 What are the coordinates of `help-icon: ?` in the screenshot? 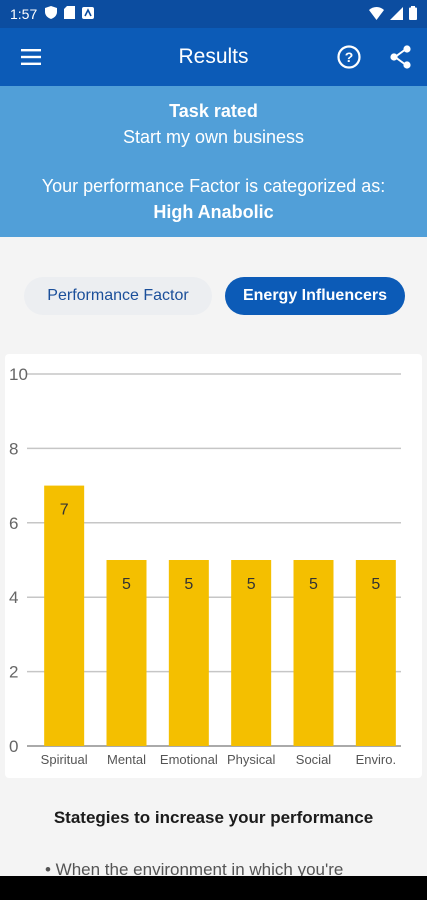 It's located at (349, 57).